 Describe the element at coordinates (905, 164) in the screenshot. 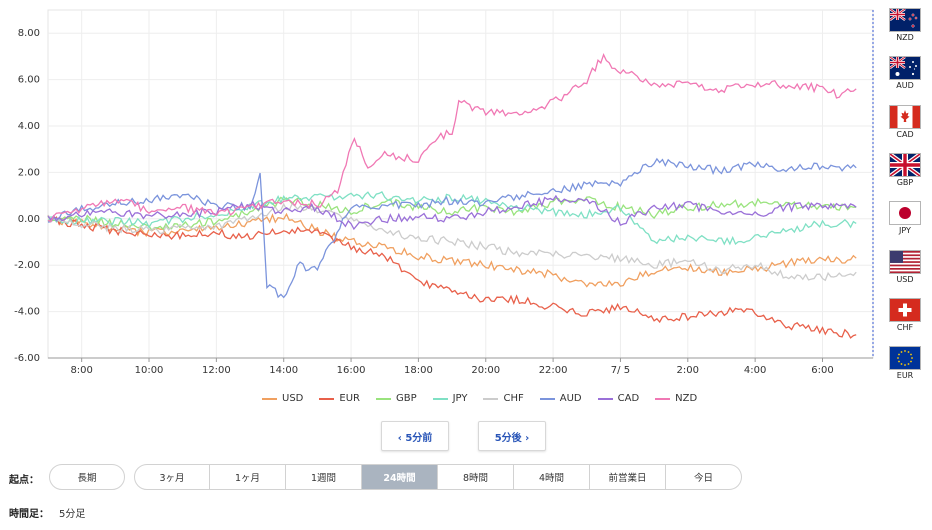

I see `gb-flag-icon` at that location.